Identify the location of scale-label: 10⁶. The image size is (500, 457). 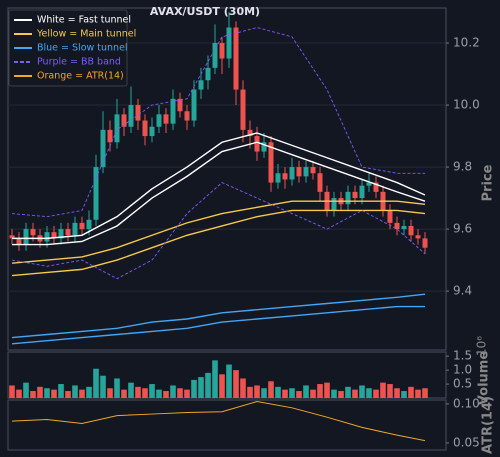
(482, 346).